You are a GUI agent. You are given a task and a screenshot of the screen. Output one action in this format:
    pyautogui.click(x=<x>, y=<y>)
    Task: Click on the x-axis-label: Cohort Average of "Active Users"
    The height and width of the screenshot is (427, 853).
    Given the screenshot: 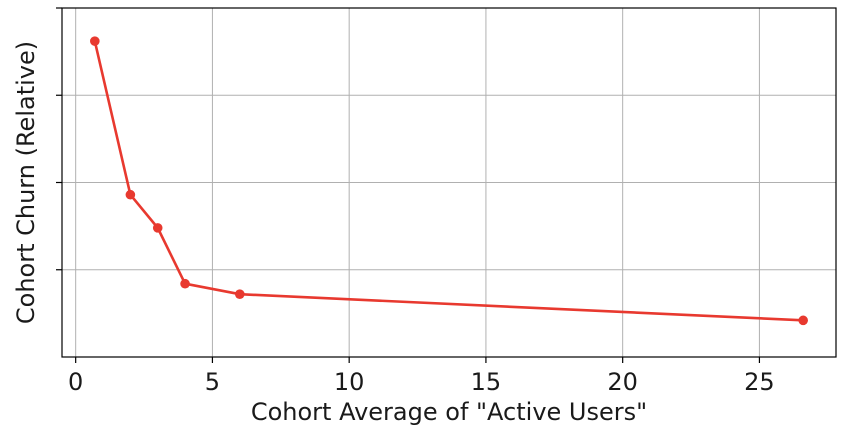 What is the action you would take?
    pyautogui.click(x=449, y=412)
    